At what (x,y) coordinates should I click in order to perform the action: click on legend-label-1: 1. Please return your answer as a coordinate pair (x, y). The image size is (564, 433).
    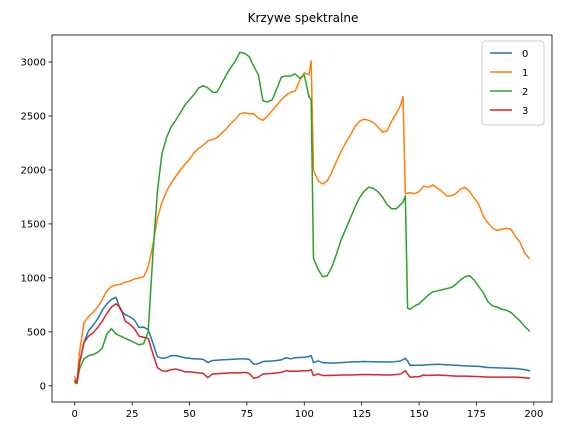
    Looking at the image, I should click on (525, 73).